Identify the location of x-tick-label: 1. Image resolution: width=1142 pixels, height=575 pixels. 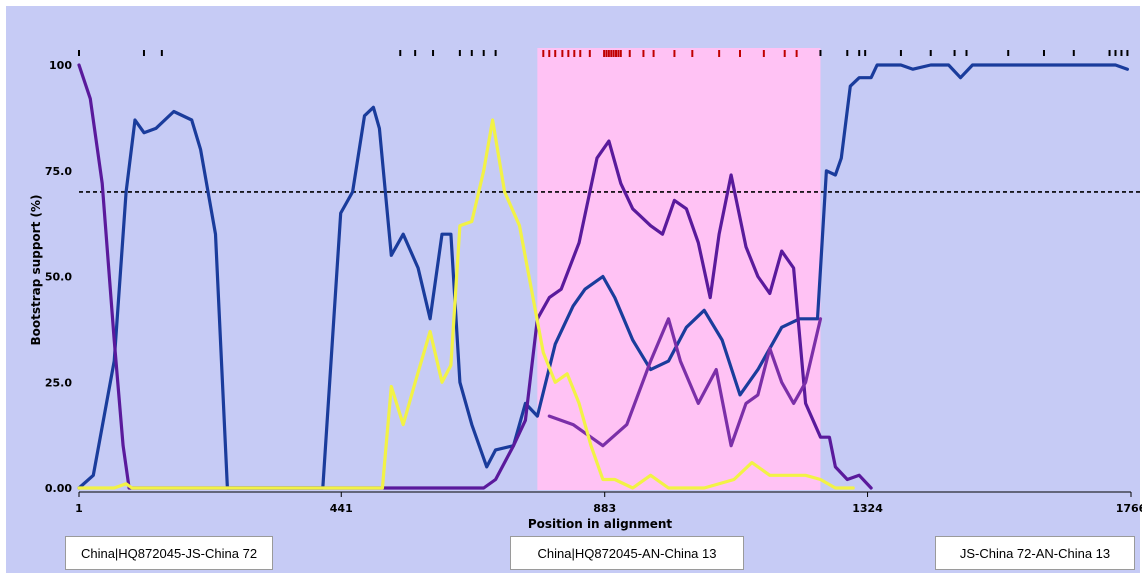
(79, 508).